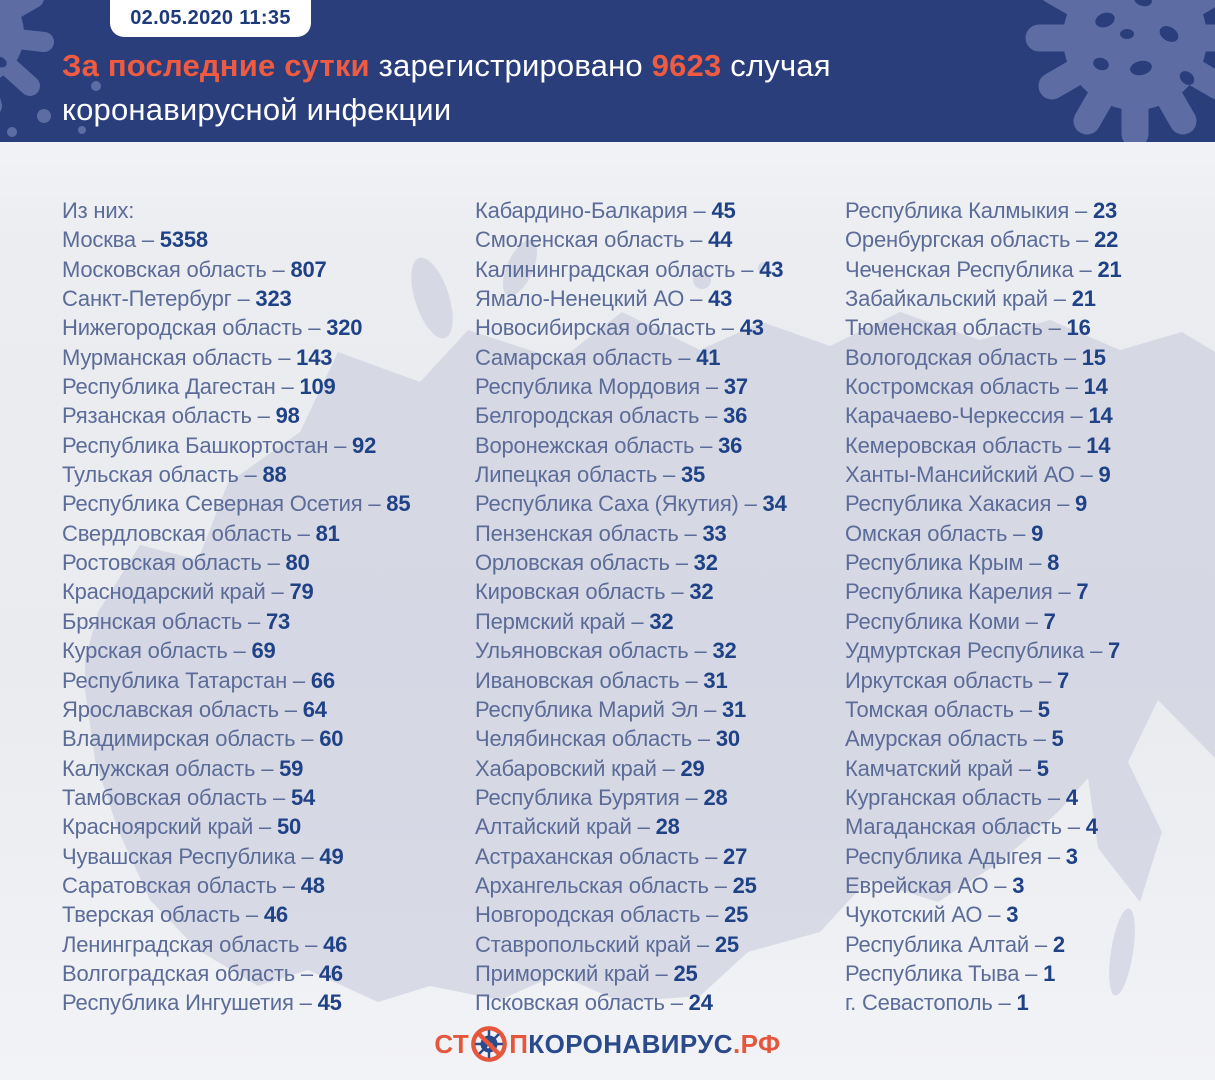  I want to click on region-row: Рязанская область – 98, so click(268, 415).